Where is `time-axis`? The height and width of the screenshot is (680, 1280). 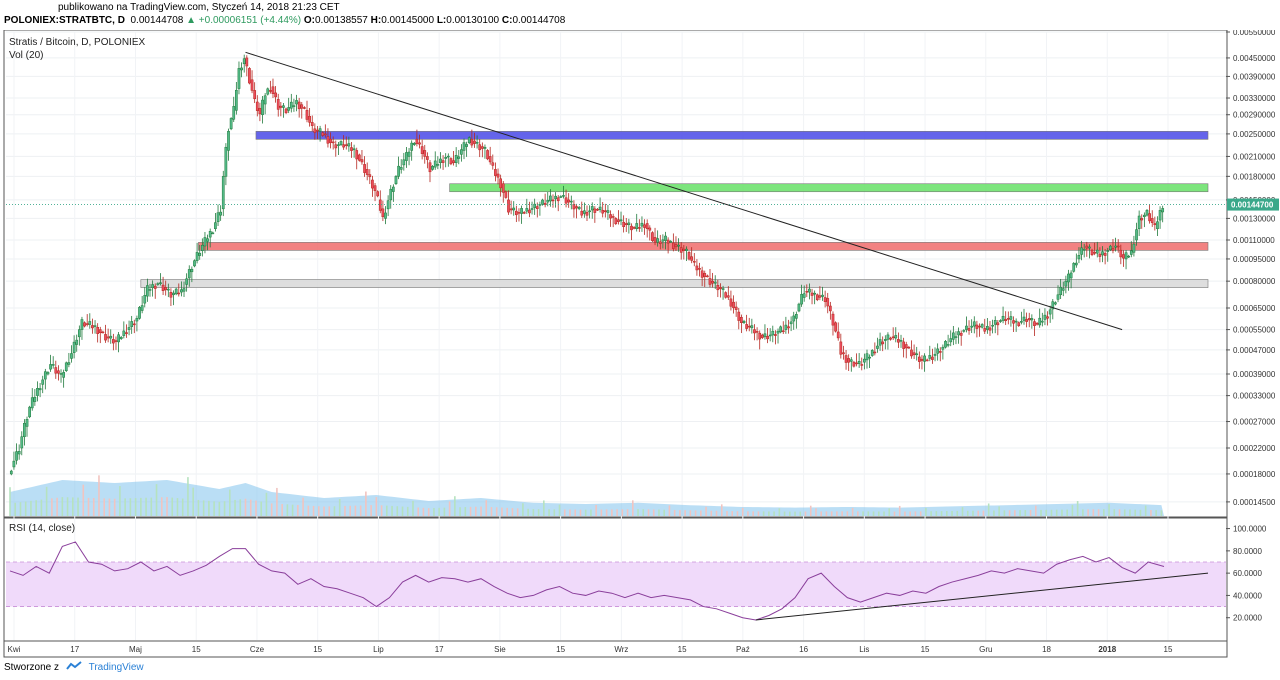
time-axis is located at coordinates (615, 649).